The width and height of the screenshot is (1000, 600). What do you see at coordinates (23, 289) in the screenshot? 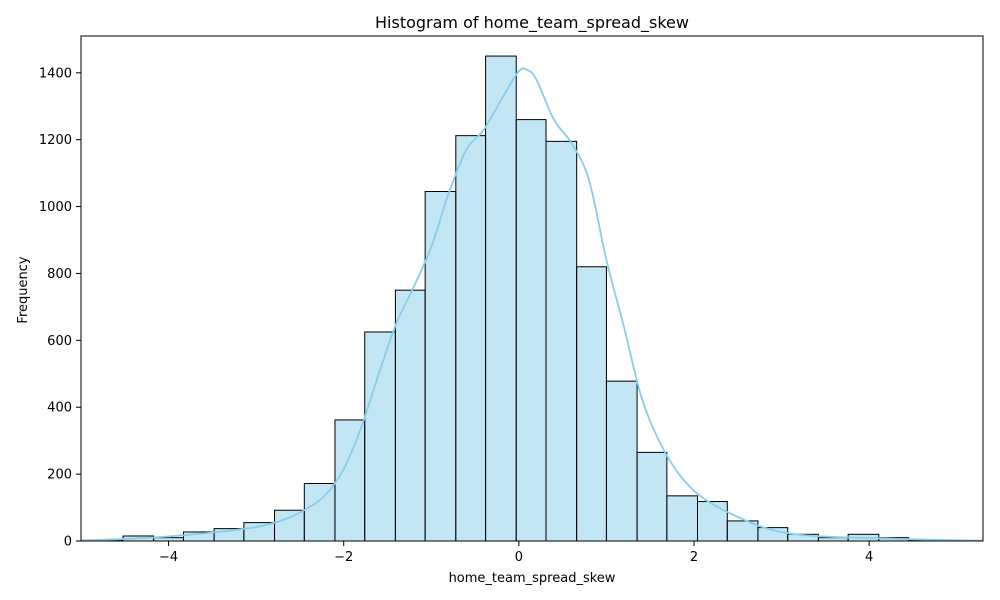
I see `y-axis-label: Frequency` at bounding box center [23, 289].